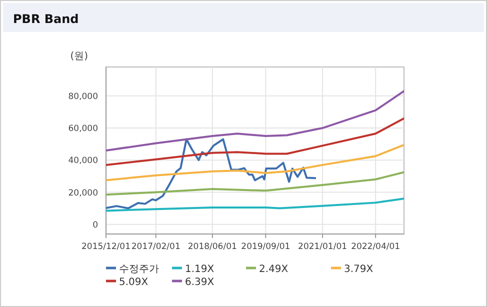  What do you see at coordinates (95, 225) in the screenshot?
I see `y-tick-label: 0` at bounding box center [95, 225].